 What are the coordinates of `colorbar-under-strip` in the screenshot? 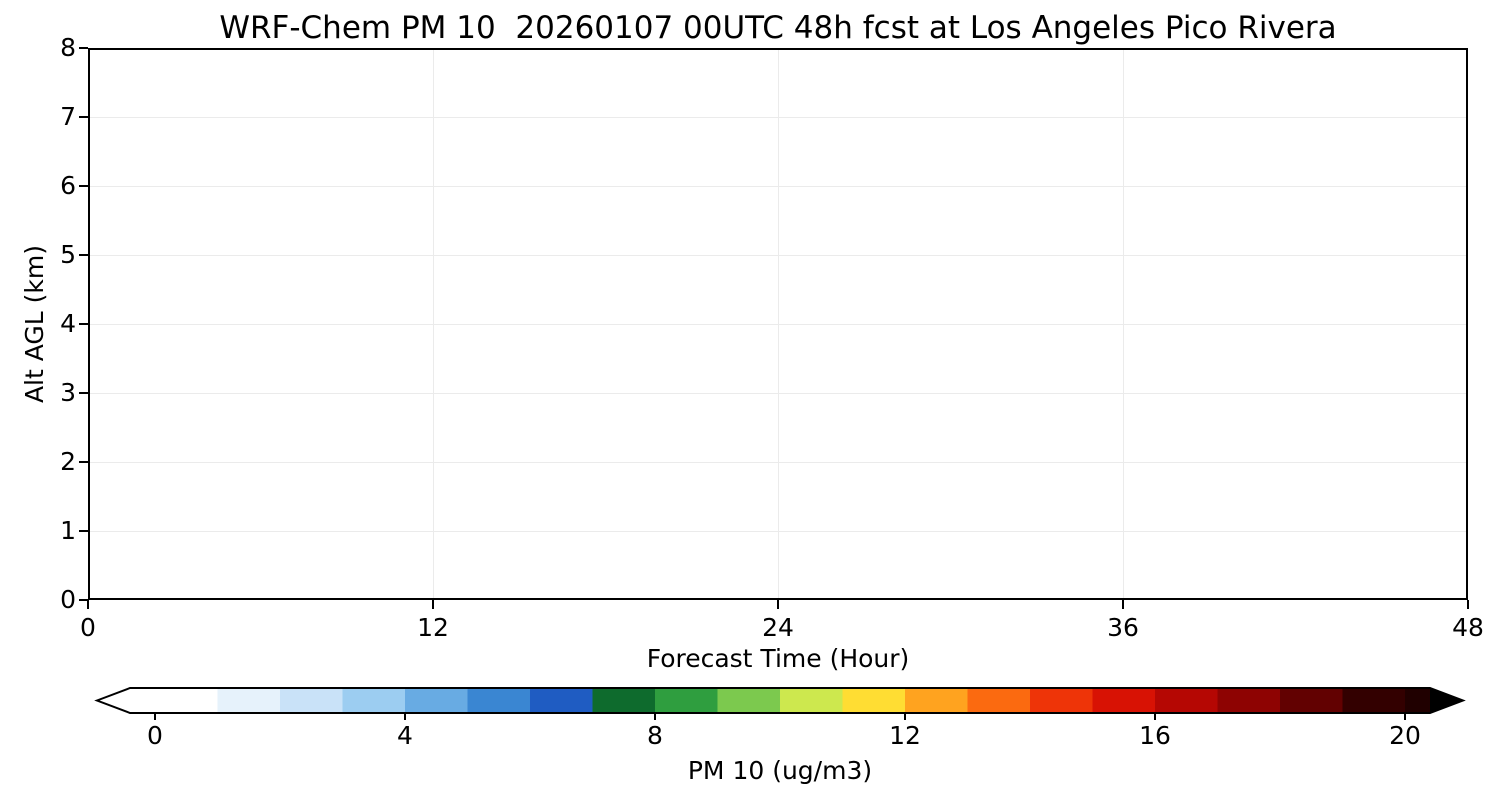 It's located at (142, 700).